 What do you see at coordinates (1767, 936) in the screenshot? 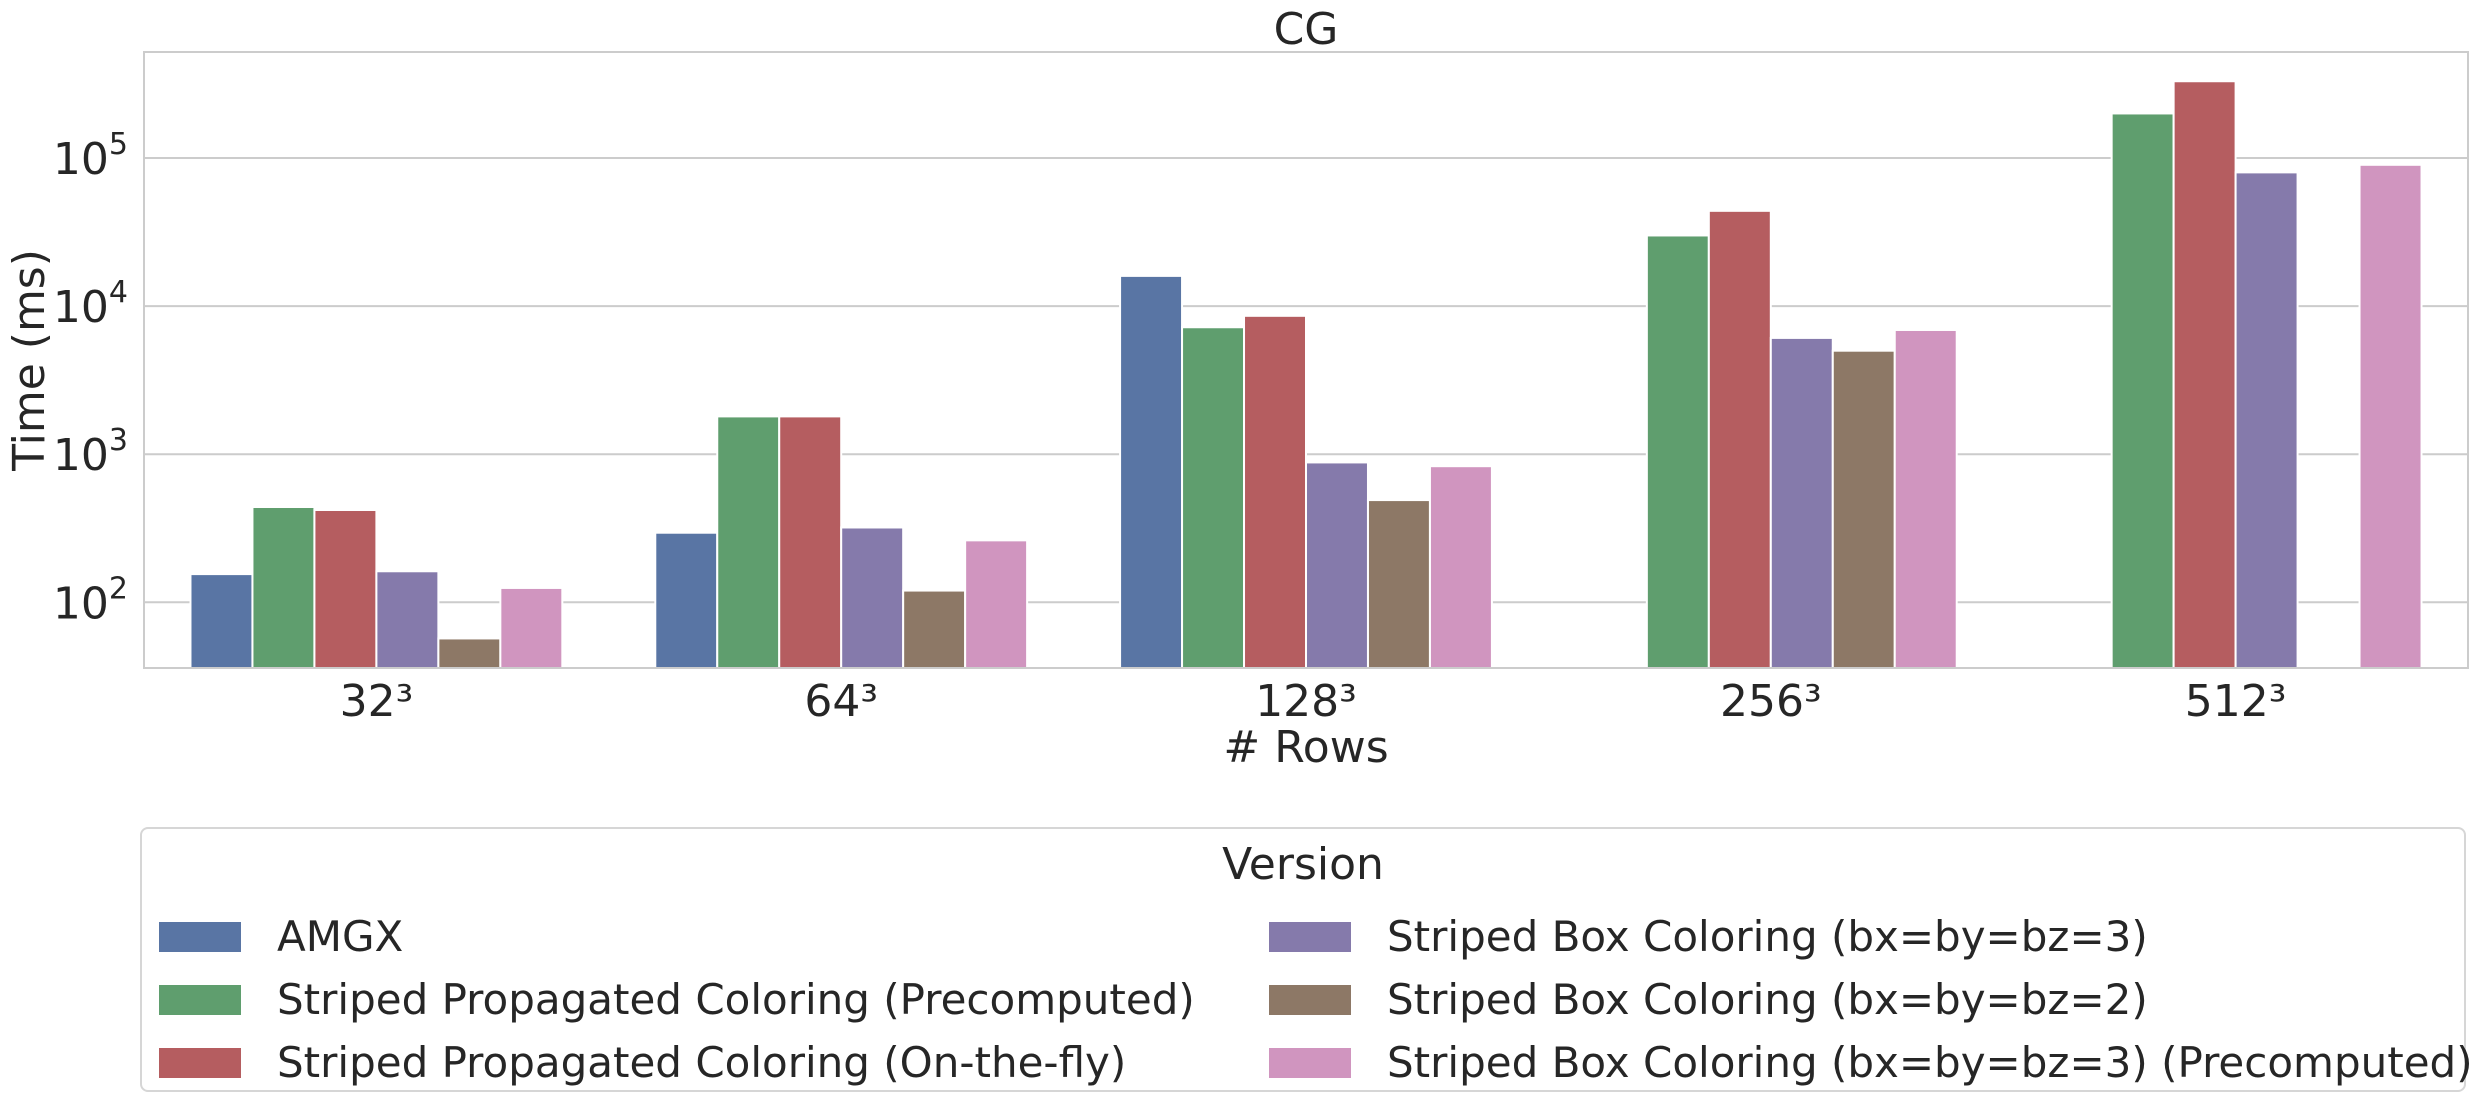
I see `legend-label: Striped Box Coloring (bx=by=bz=3)` at bounding box center [1767, 936].